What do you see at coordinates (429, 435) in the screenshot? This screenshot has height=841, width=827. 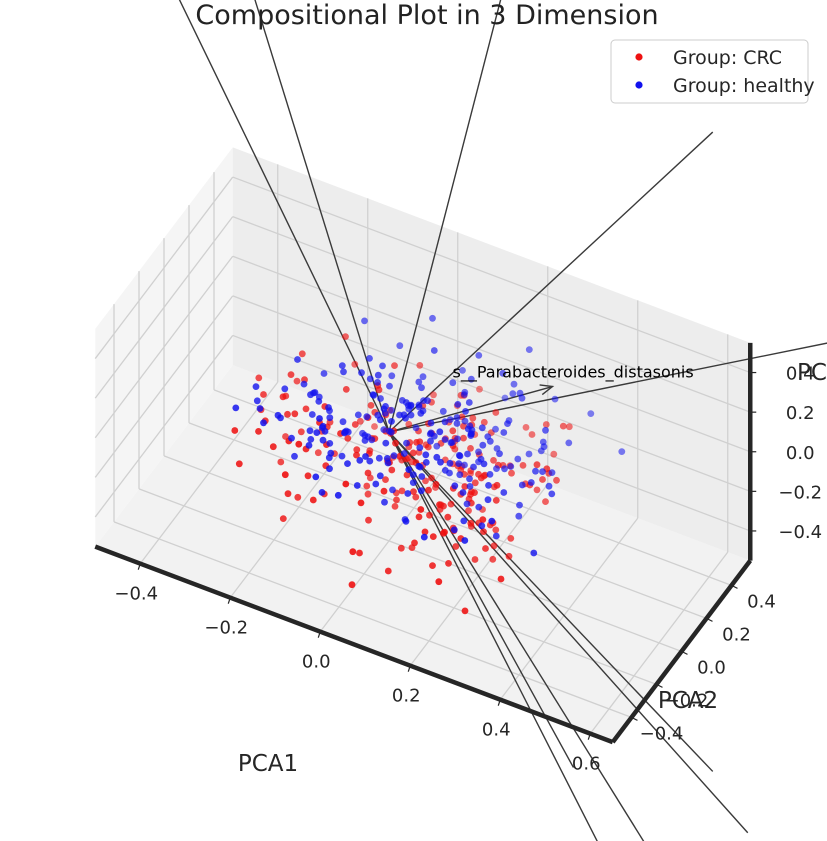 I see `series-healthy` at bounding box center [429, 435].